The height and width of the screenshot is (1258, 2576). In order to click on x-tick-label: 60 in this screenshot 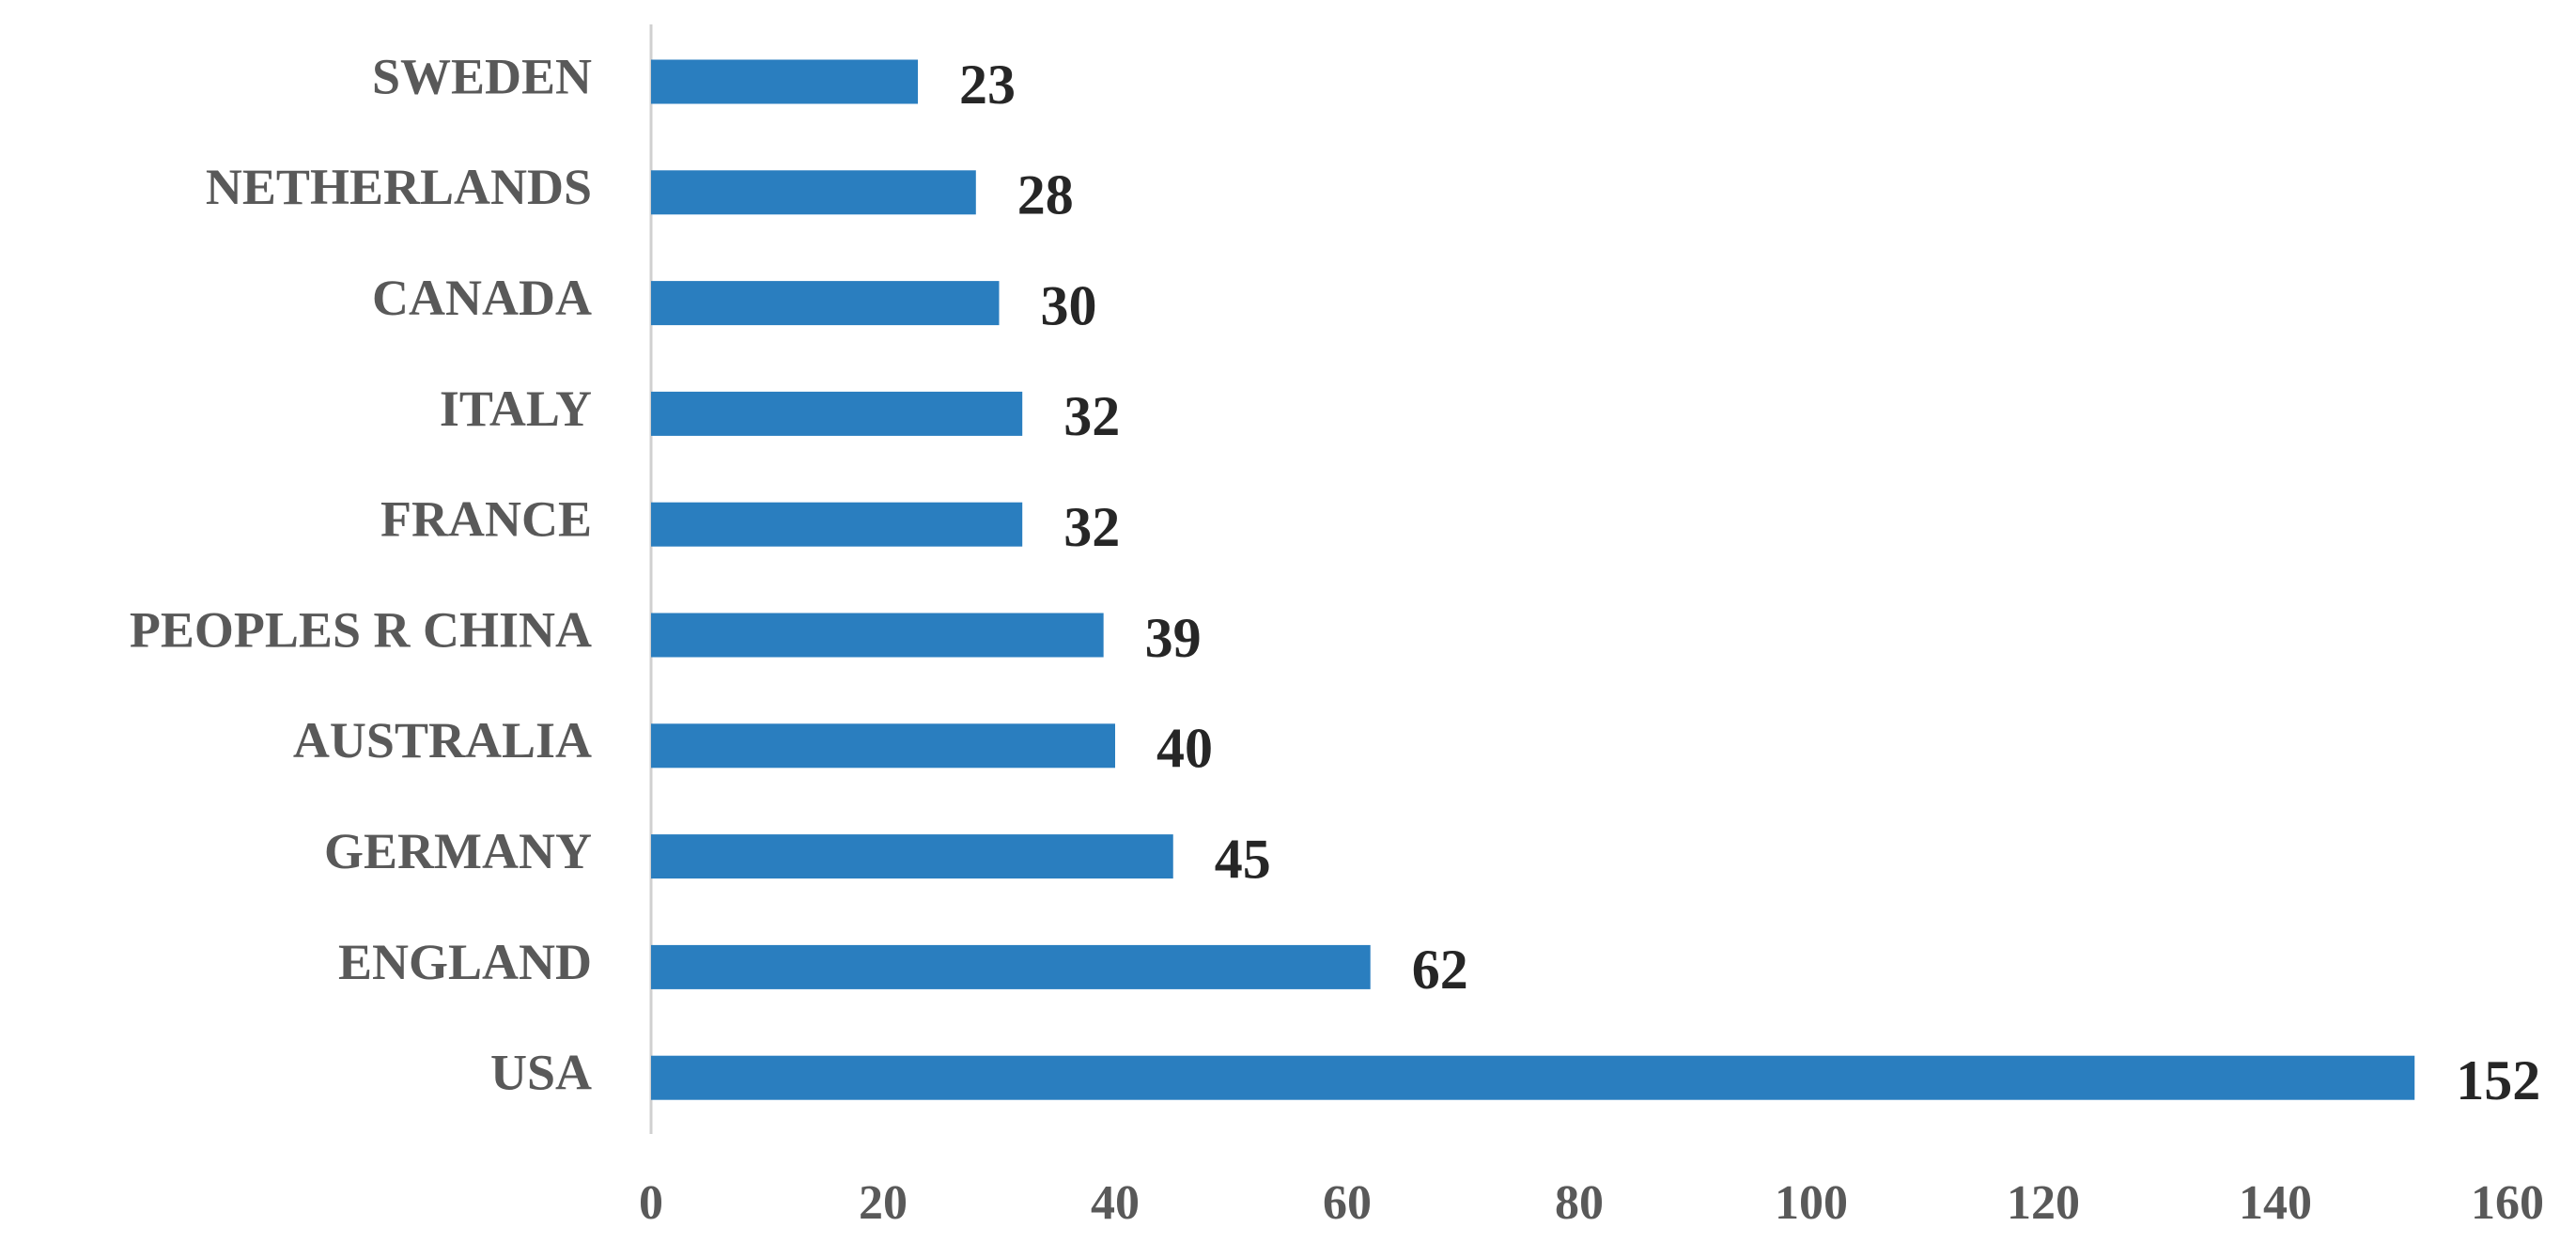, I will do `click(1348, 1203)`.